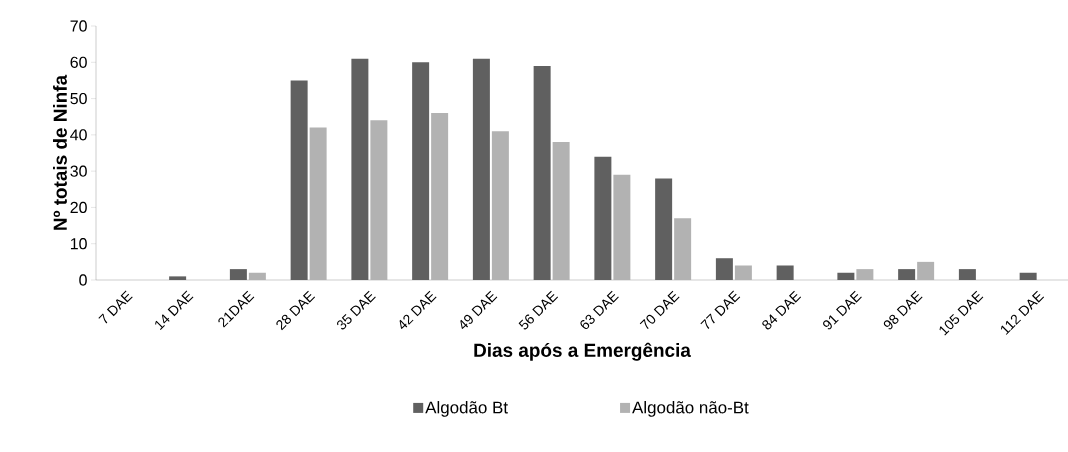 The height and width of the screenshot is (452, 1068). I want to click on y-tick-label: 30, so click(78, 171).